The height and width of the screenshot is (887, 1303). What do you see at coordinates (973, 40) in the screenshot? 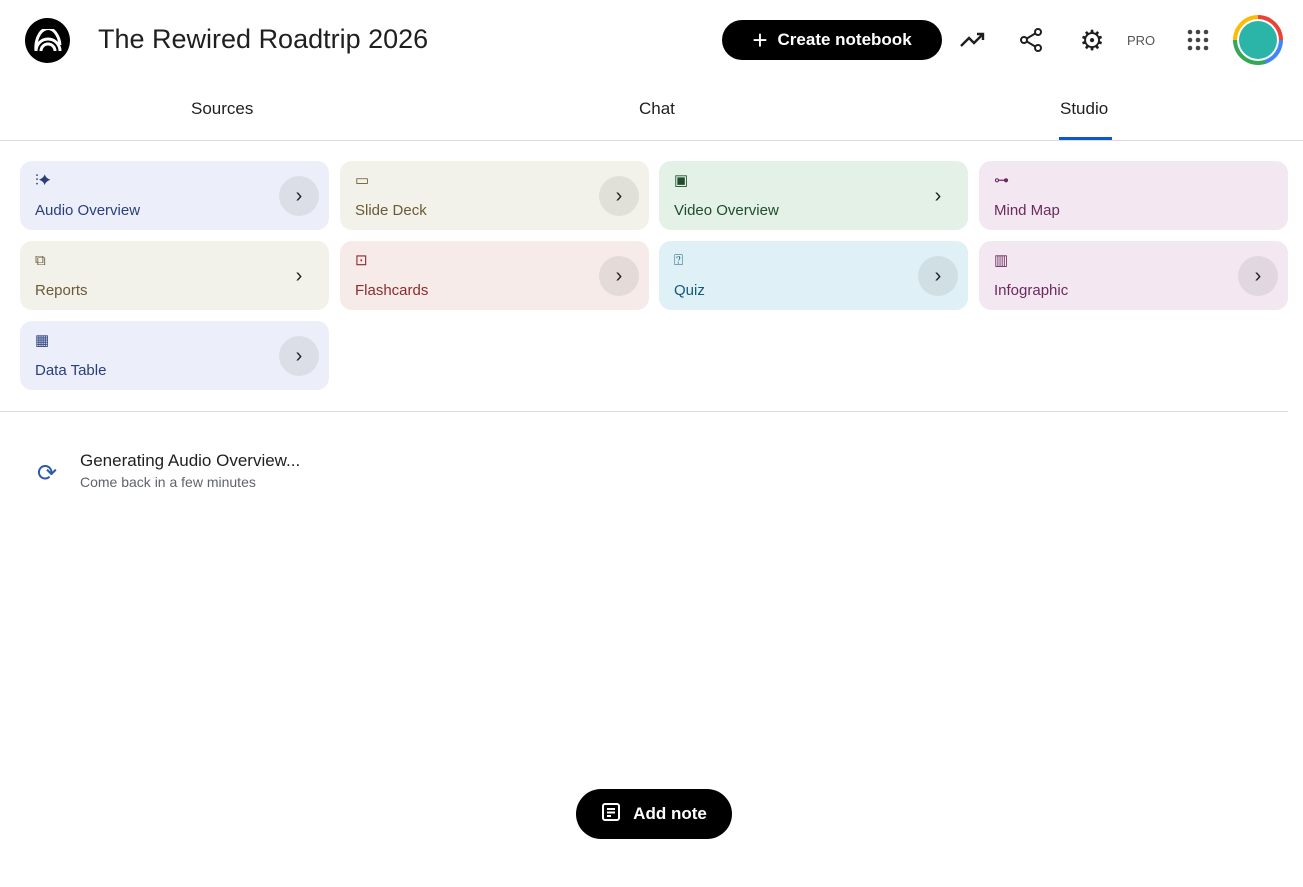
I see `analytics-trend-icon` at bounding box center [973, 40].